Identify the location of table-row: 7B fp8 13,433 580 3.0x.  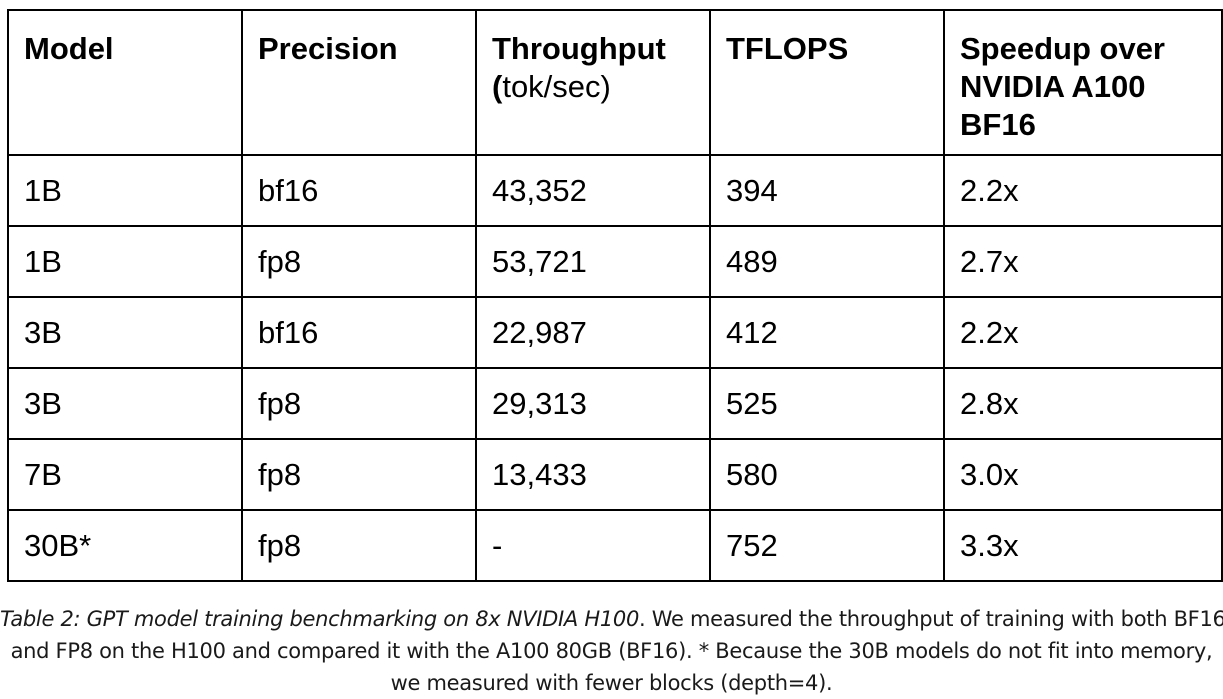
(615, 474).